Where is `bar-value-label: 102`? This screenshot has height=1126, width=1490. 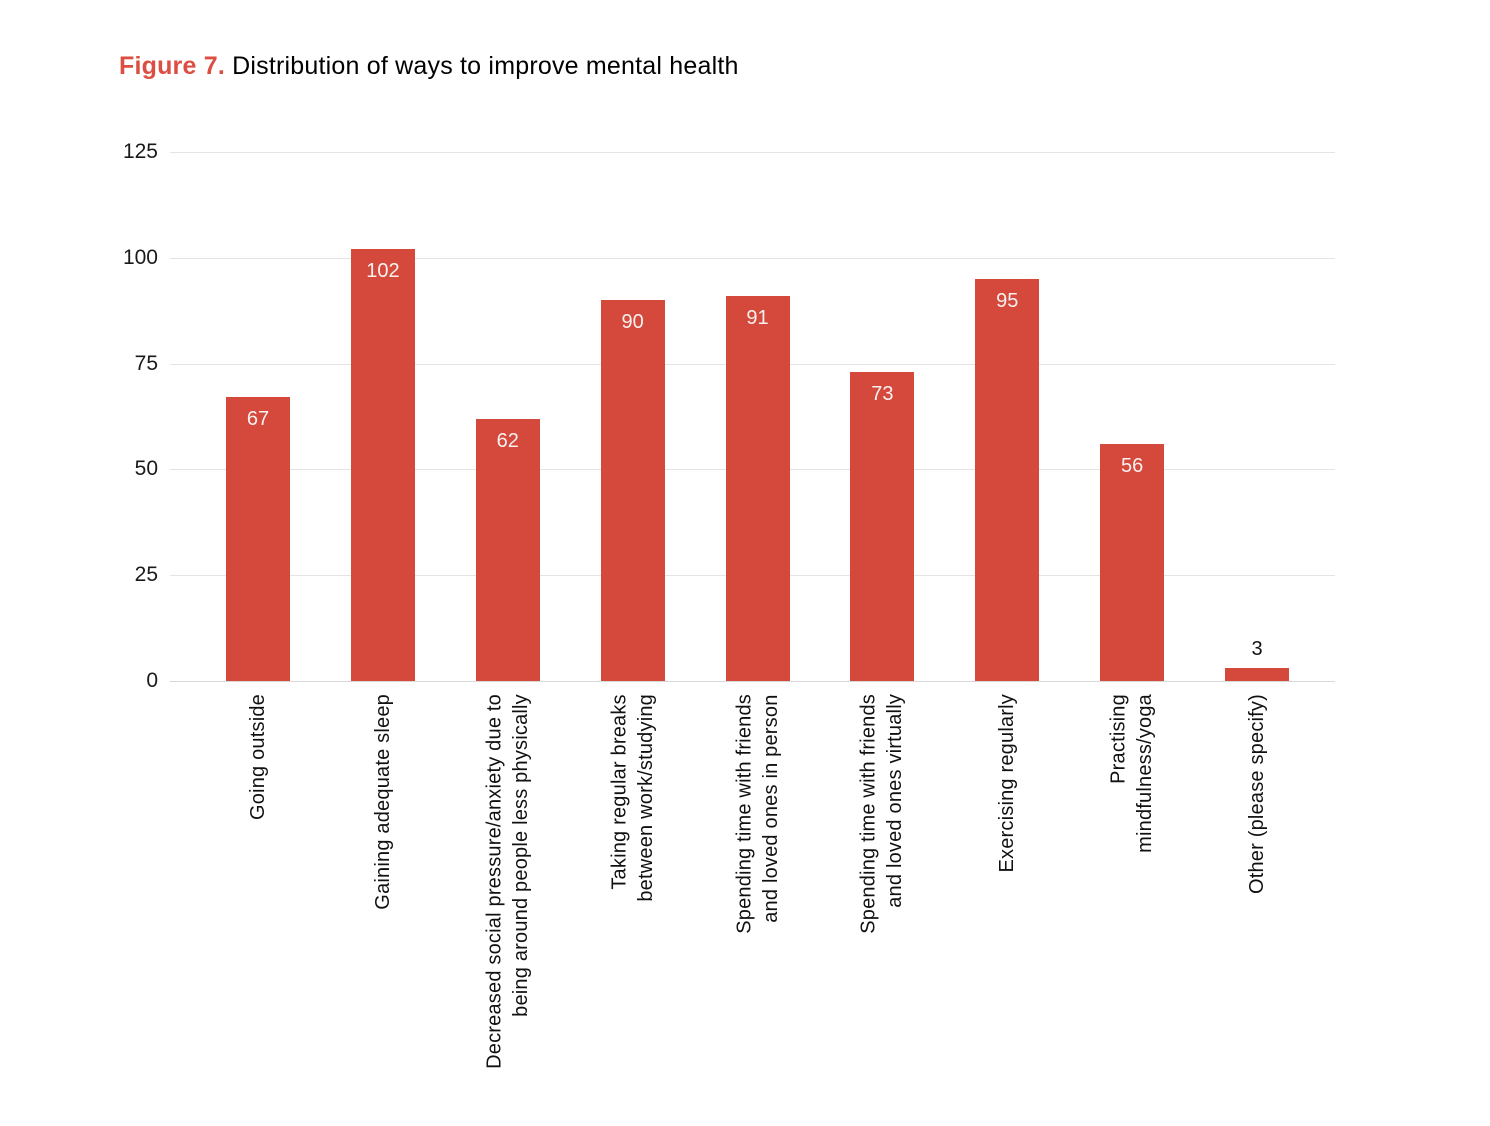 bar-value-label: 102 is located at coordinates (383, 271).